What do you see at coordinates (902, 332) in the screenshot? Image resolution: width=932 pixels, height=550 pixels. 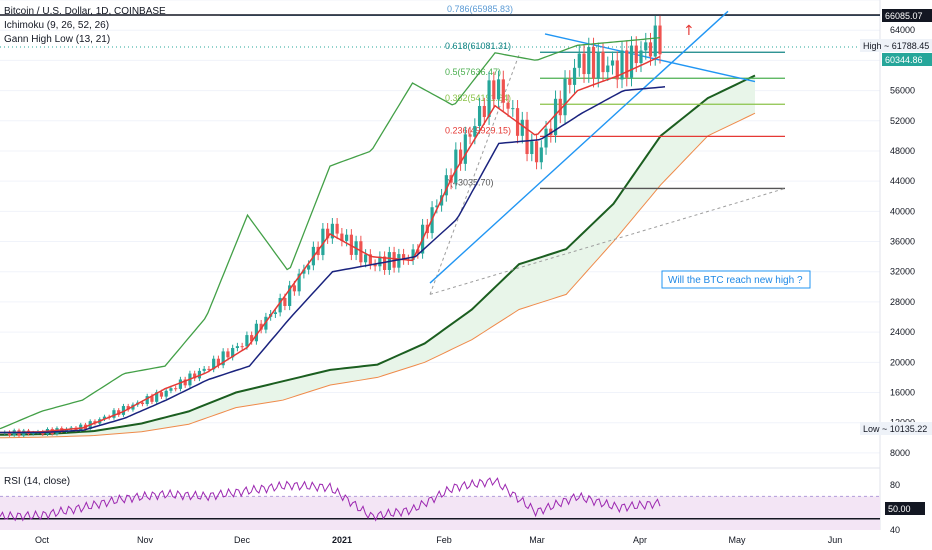 I see `price-tick-label: 24000` at bounding box center [902, 332].